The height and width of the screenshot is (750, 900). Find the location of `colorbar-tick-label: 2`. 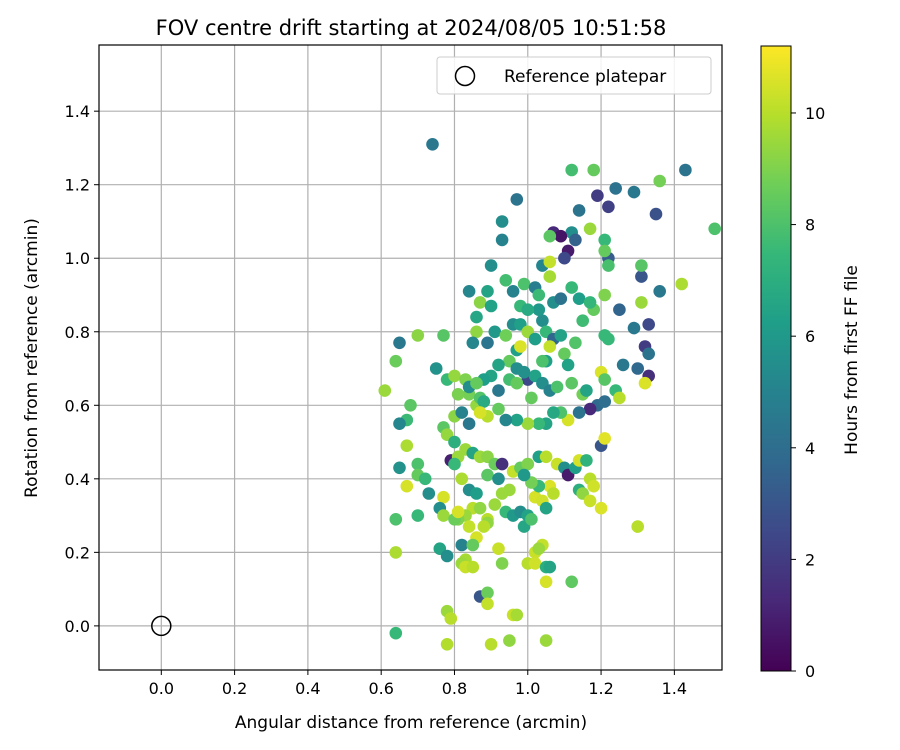

colorbar-tick-label: 2 is located at coordinates (810, 559).